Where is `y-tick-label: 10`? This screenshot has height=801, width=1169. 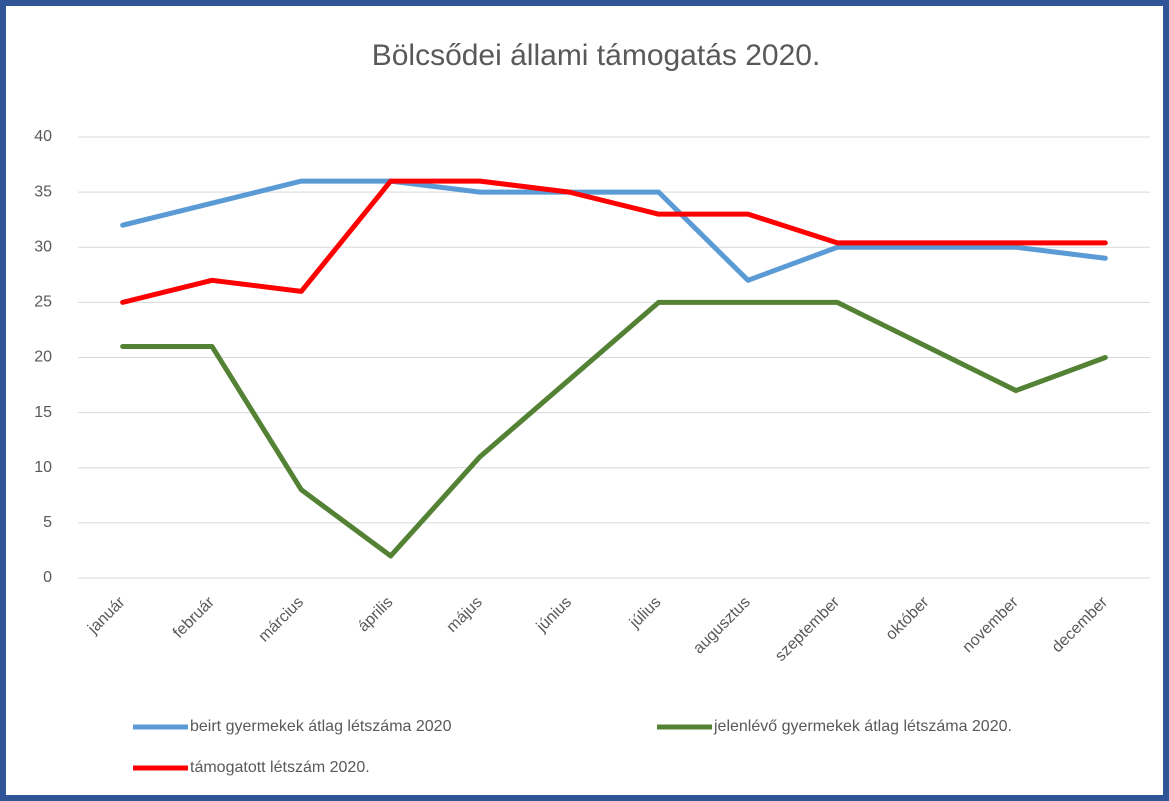 y-tick-label: 10 is located at coordinates (43, 467).